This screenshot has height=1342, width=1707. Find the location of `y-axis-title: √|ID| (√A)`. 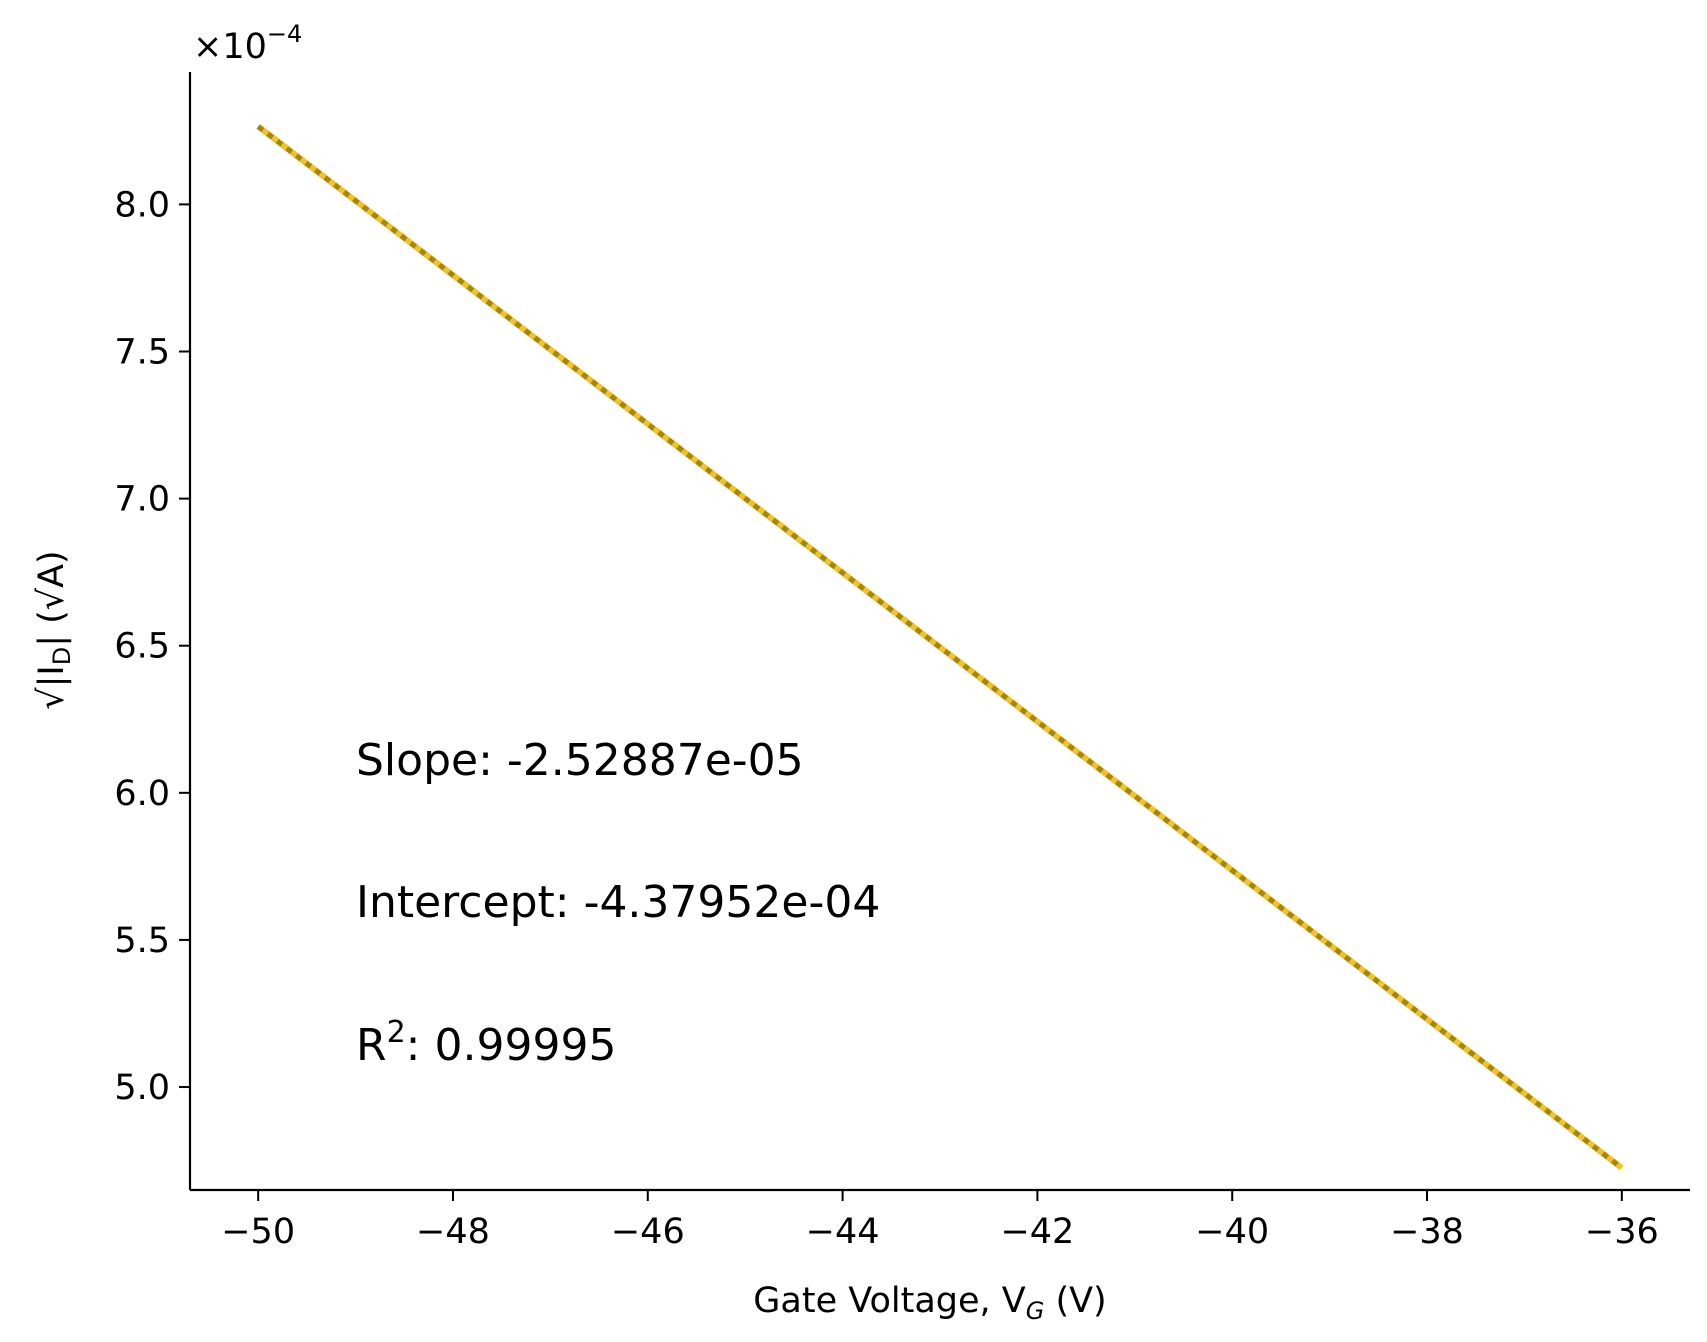

y-axis-title: √|ID| (√A) is located at coordinates (54, 629).